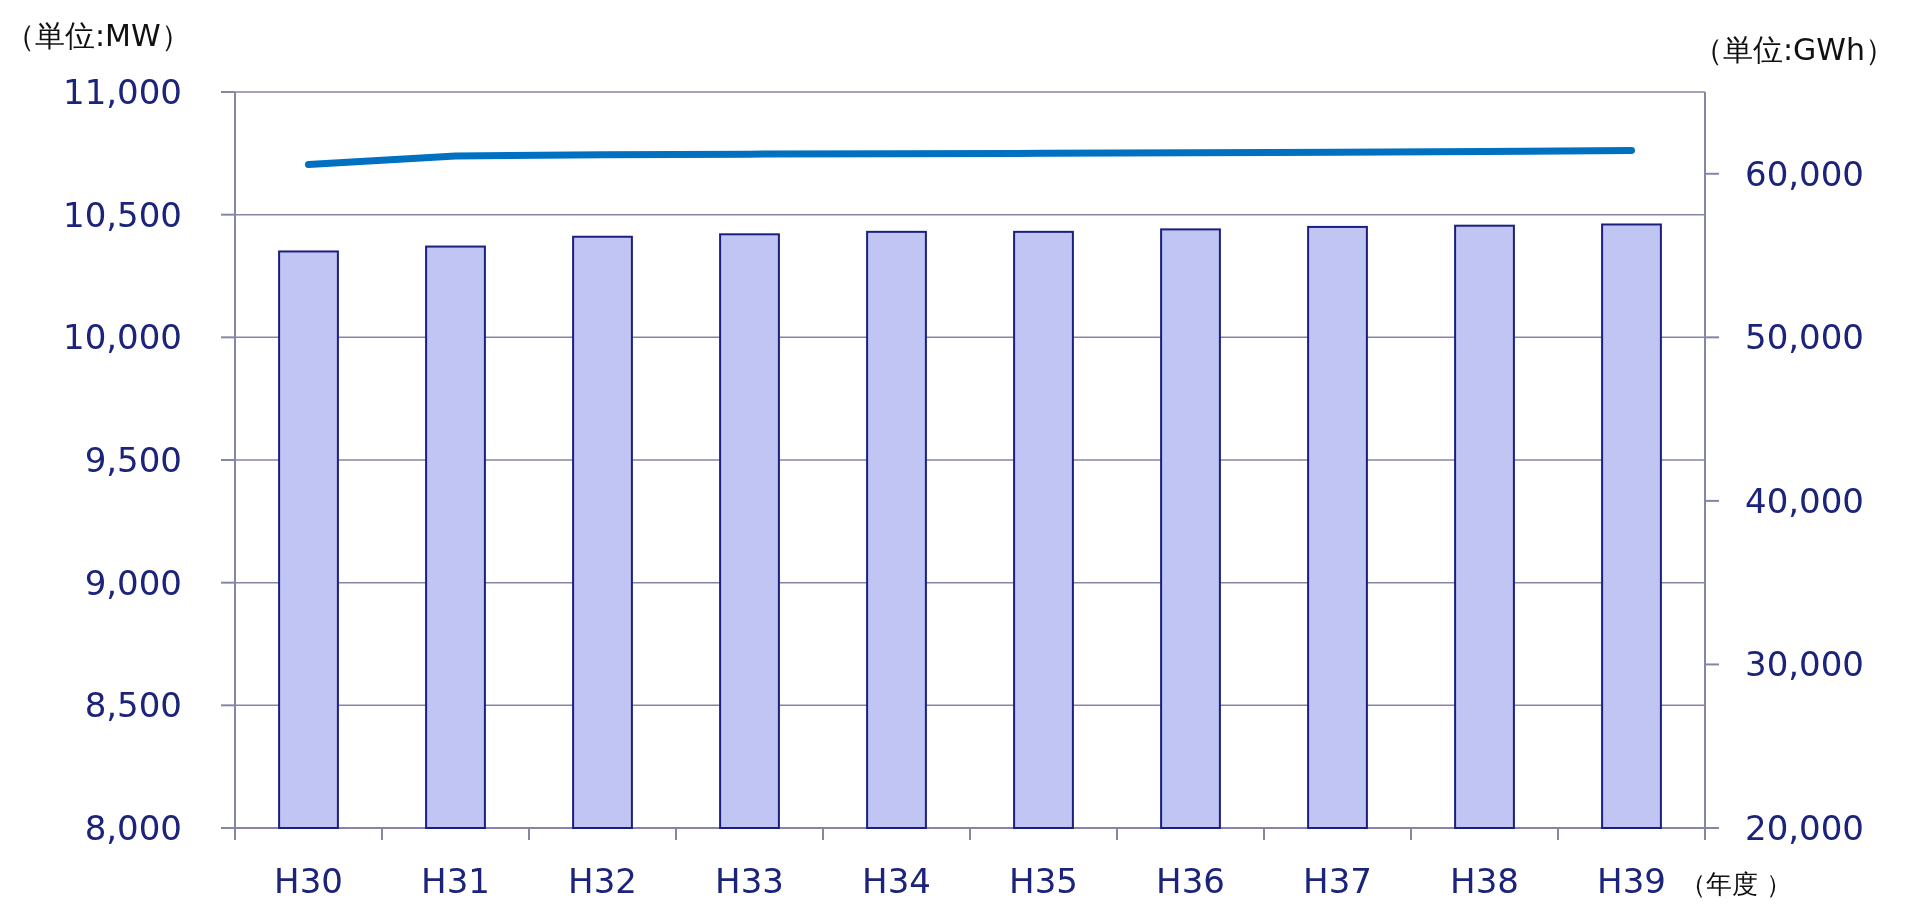 The height and width of the screenshot is (906, 1910). Describe the element at coordinates (602, 881) in the screenshot. I see `x-tick-label: H32` at that location.